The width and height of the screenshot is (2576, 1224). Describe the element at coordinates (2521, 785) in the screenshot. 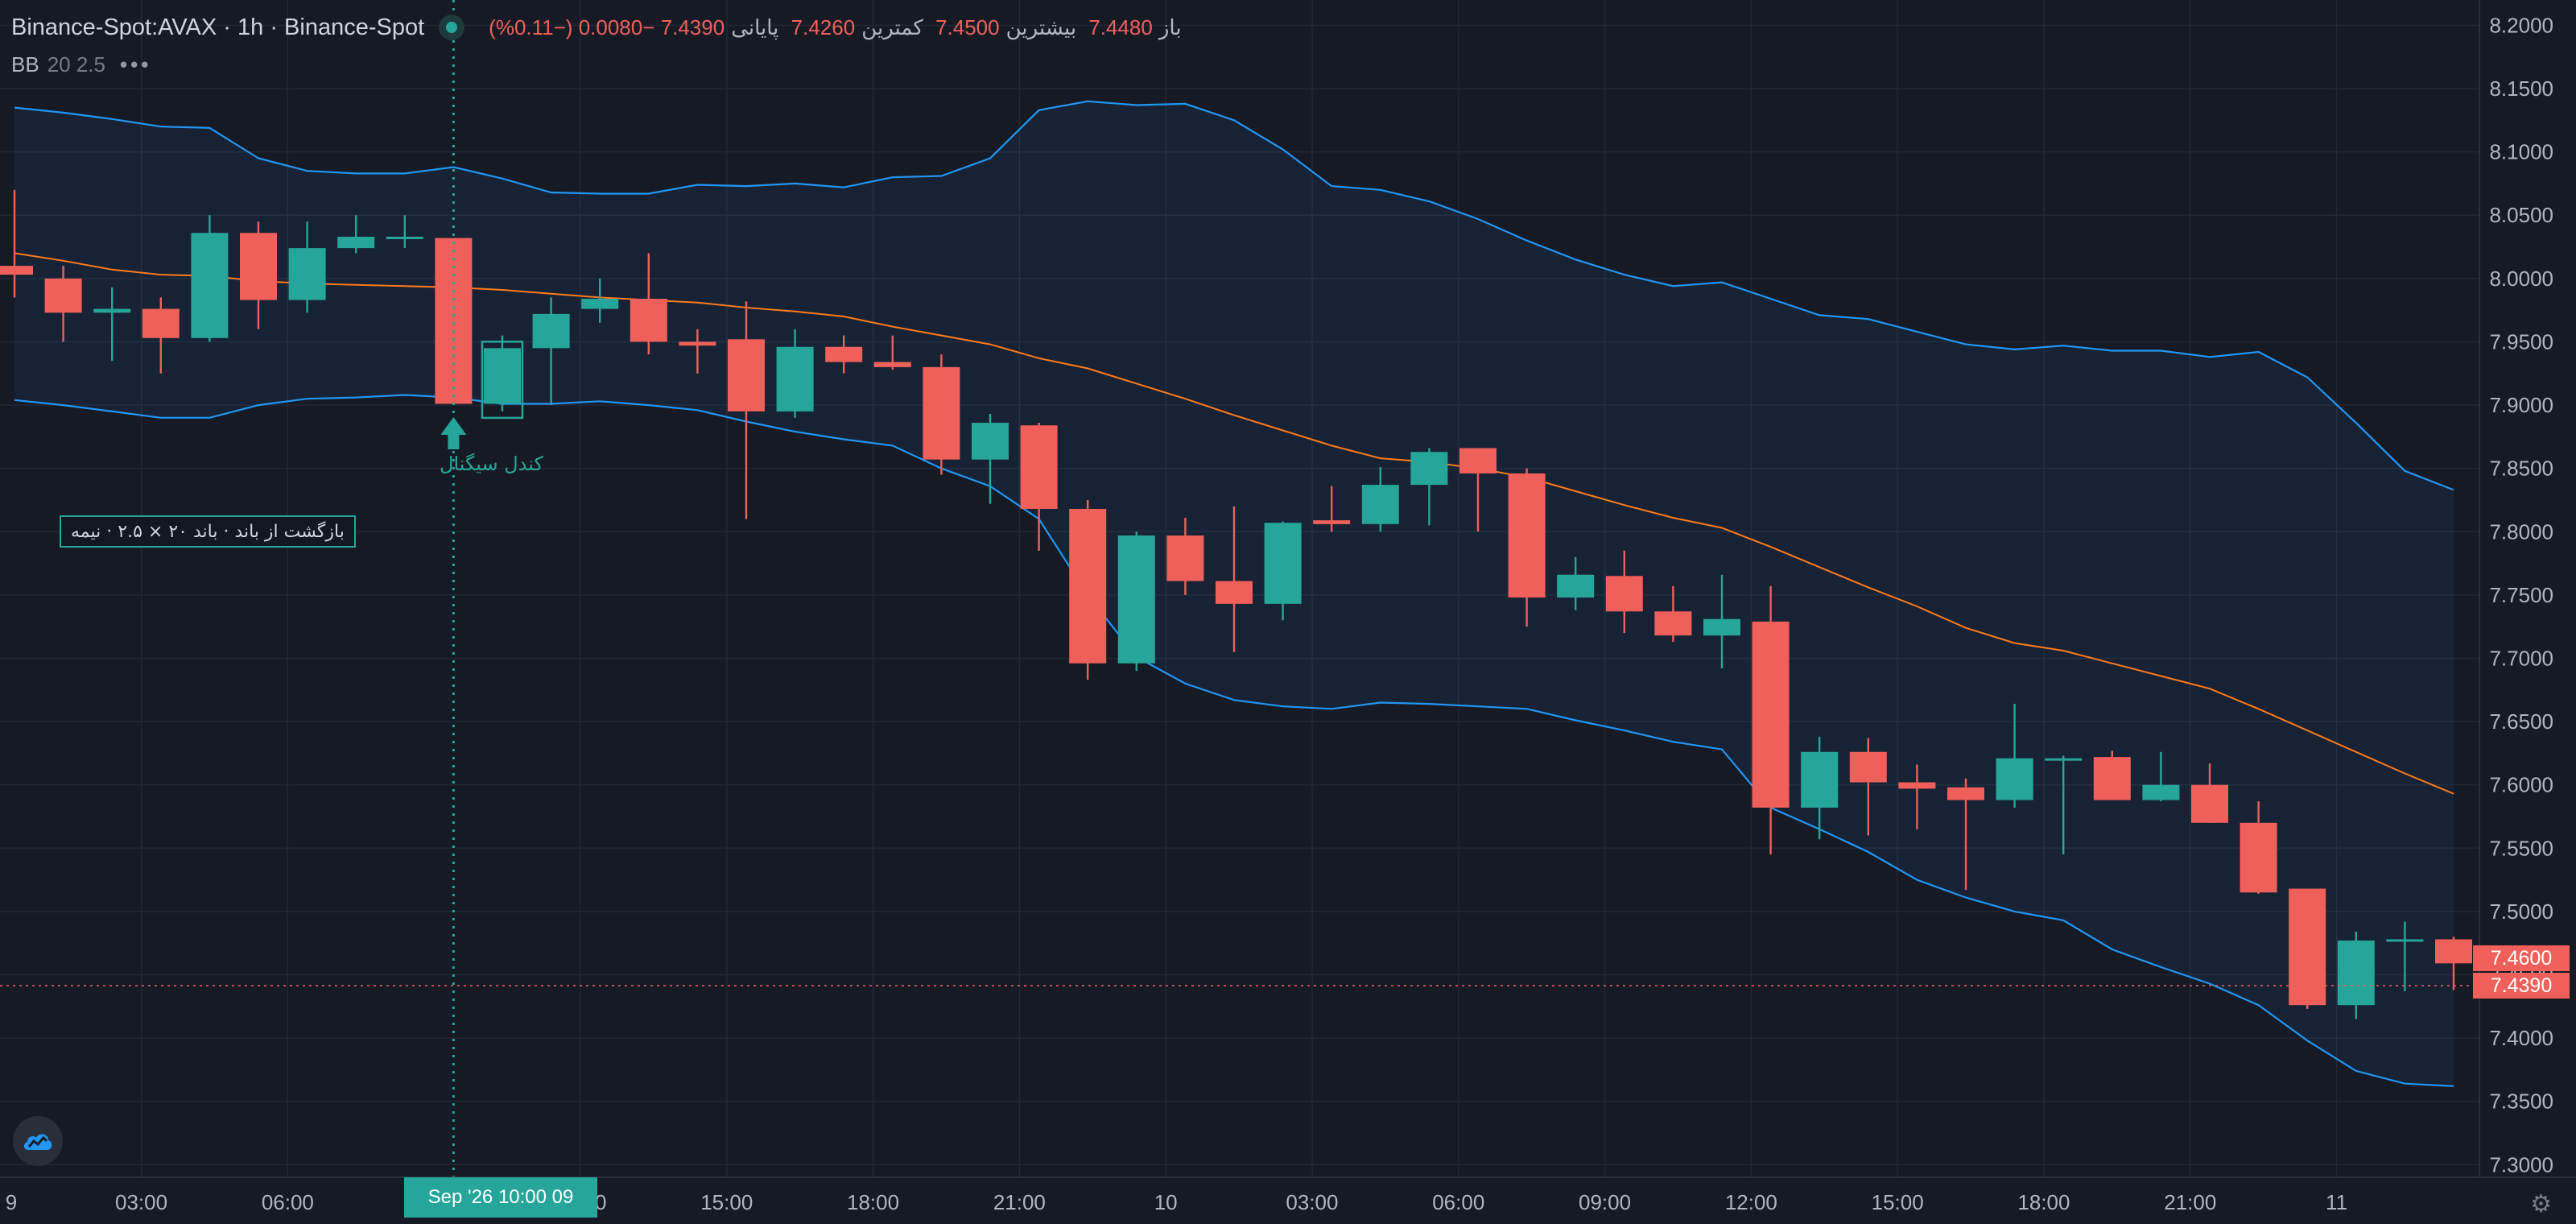

I see `price-tick-label: 7.6000` at that location.